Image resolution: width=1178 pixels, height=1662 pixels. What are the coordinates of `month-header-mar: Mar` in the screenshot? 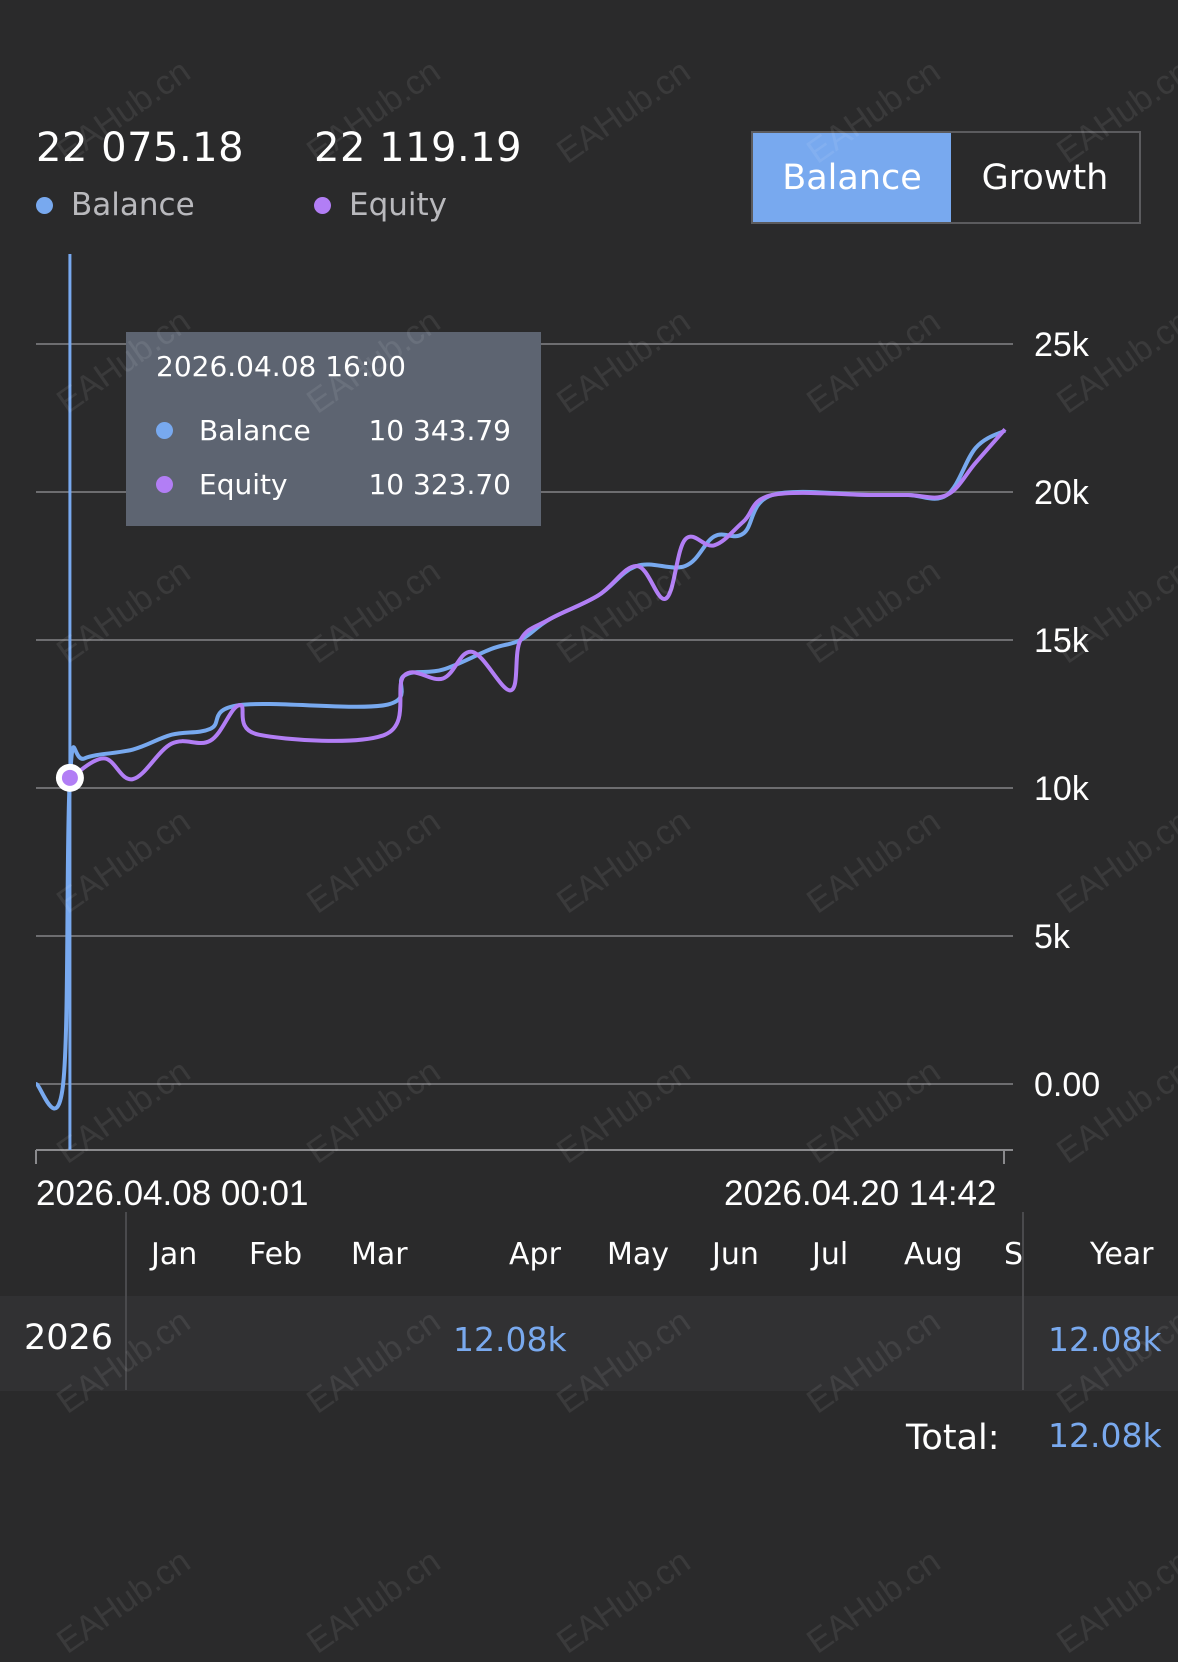 It's located at (379, 1254).